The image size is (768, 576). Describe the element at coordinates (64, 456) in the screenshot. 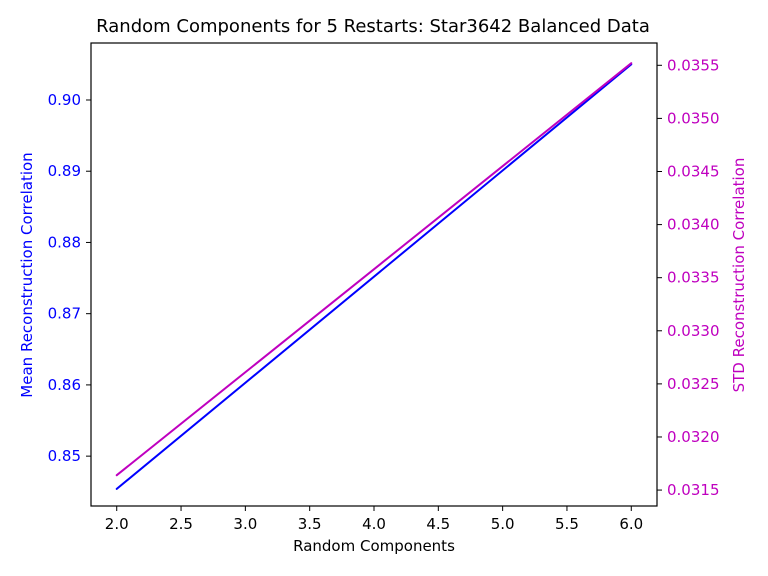

I see `y-left-tick-label: 0.85` at that location.